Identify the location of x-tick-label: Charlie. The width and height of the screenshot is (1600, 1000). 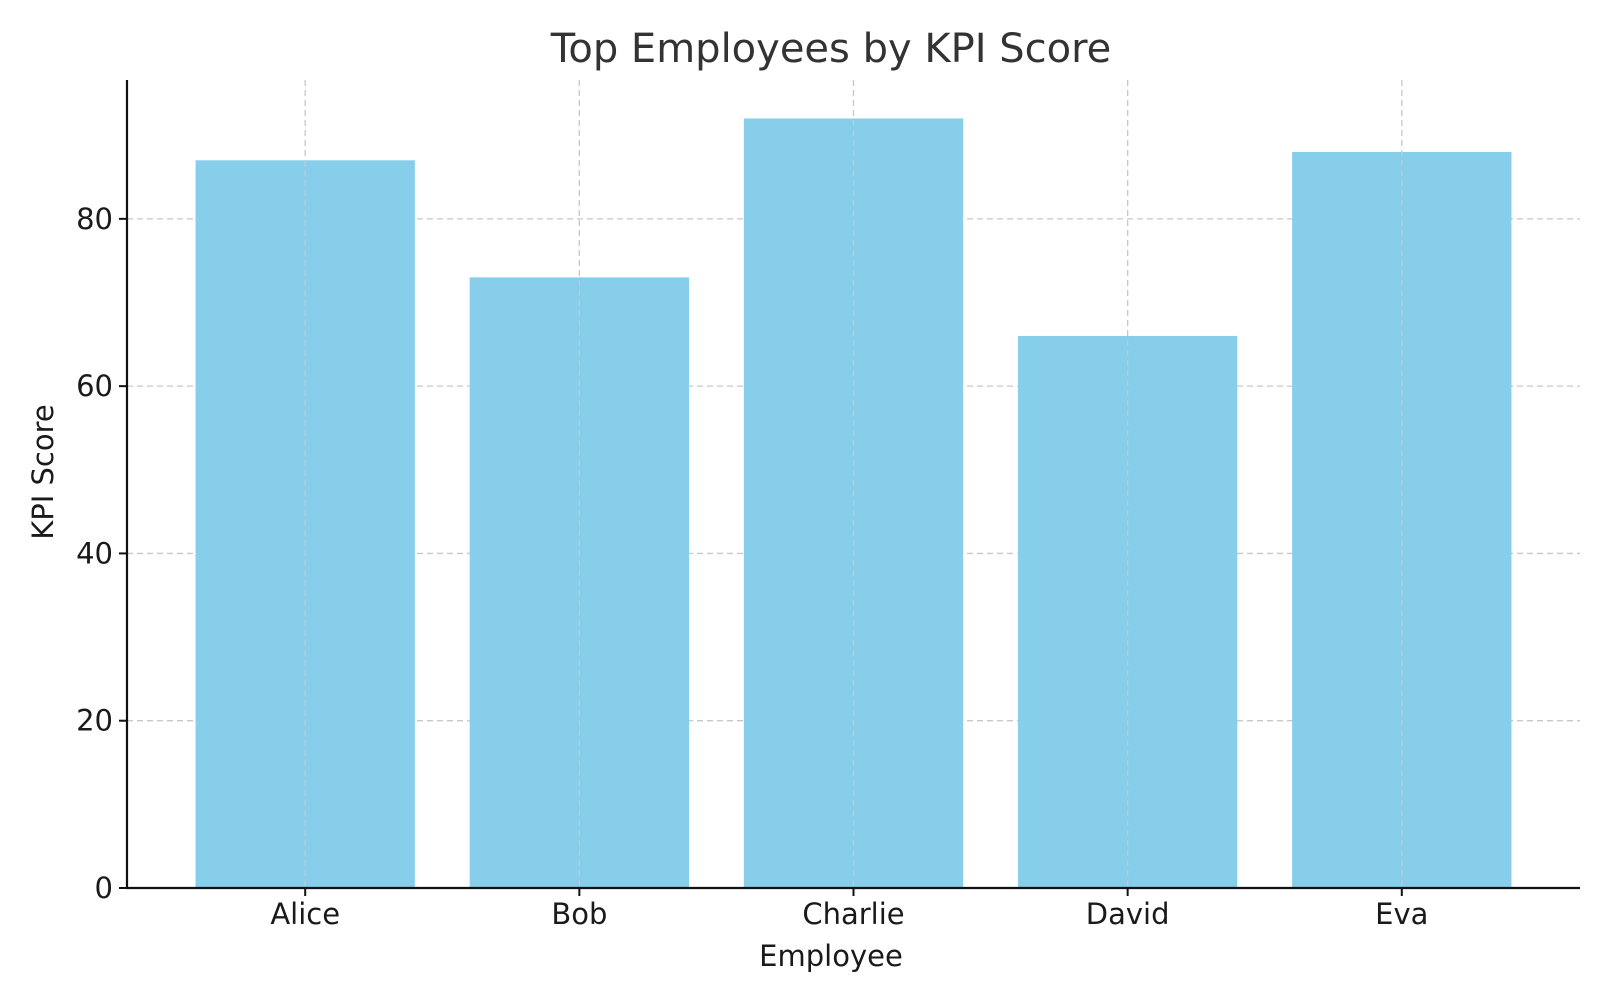
(853, 914).